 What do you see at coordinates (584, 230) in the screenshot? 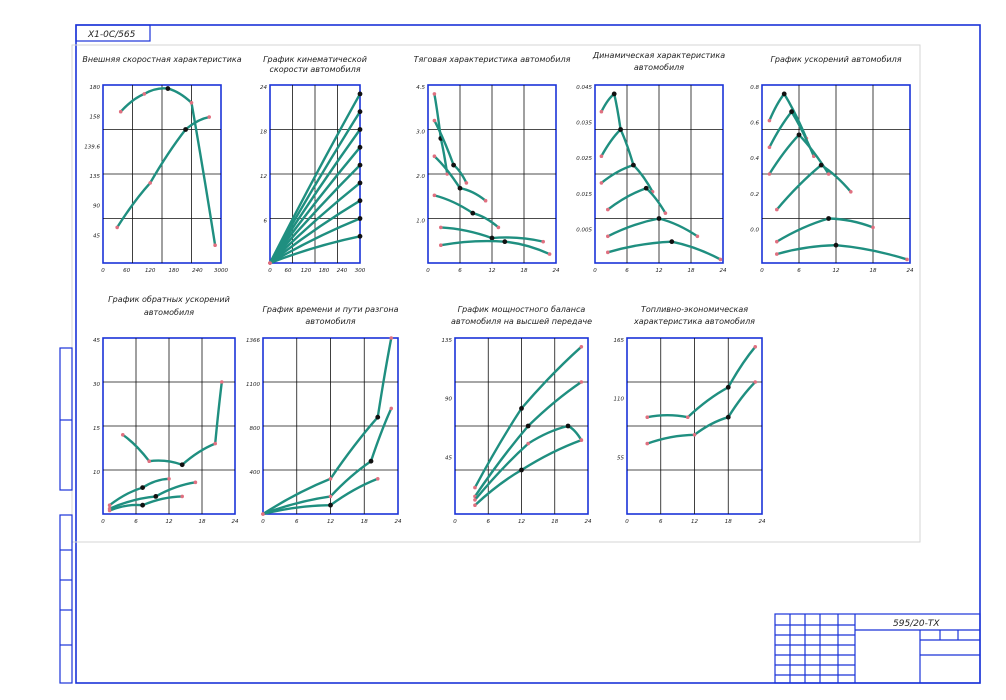
I see `y-tick-label: 0.005` at bounding box center [584, 230].